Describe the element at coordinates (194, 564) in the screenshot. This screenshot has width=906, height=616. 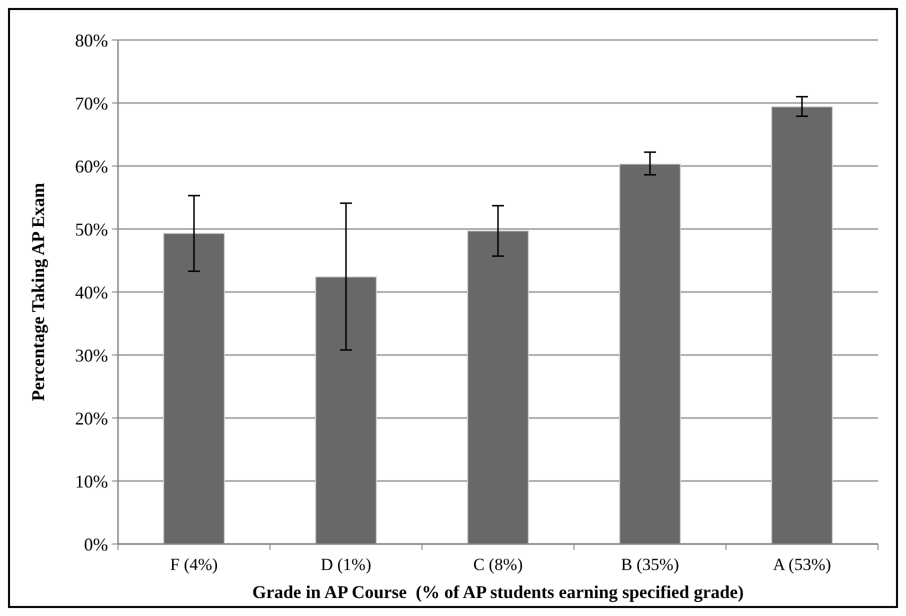
I see `x-tick-label: F (4%)` at that location.